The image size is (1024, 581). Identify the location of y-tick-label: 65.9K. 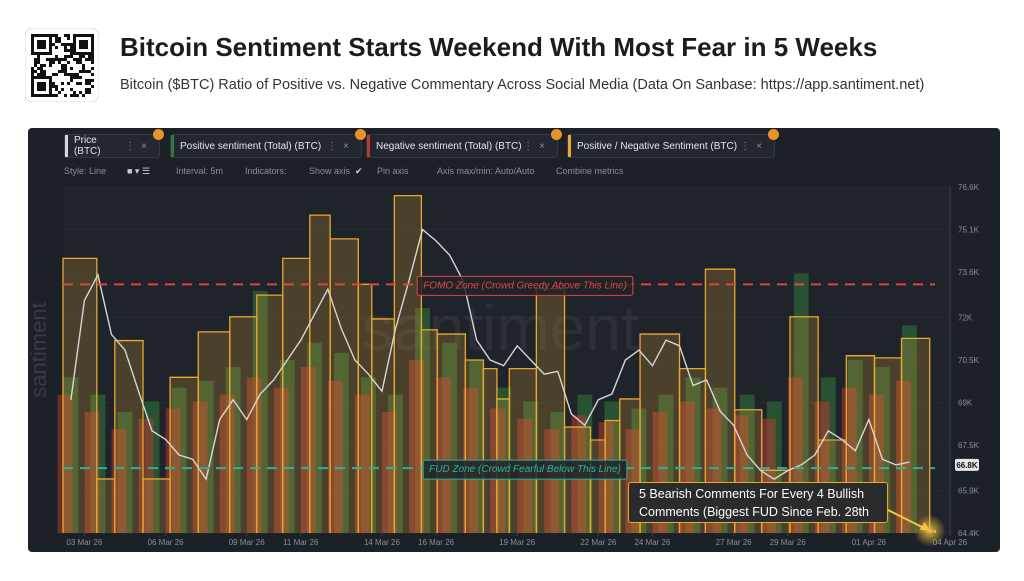
(969, 490).